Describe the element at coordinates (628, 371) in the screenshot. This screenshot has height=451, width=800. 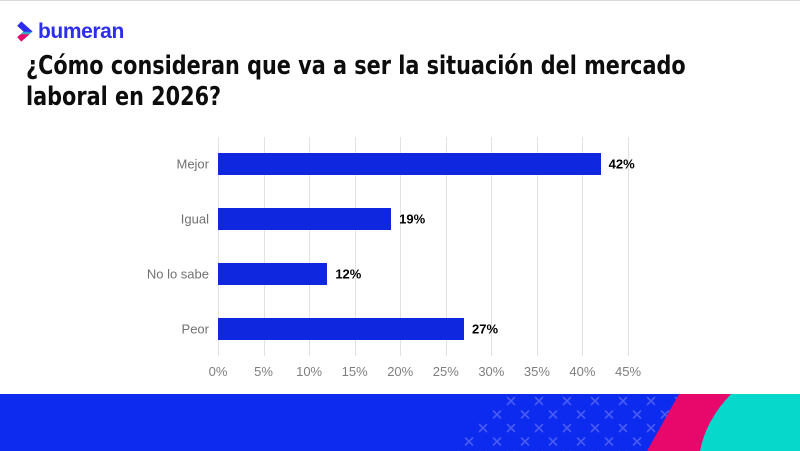
I see `x-tick-label: 45%` at that location.